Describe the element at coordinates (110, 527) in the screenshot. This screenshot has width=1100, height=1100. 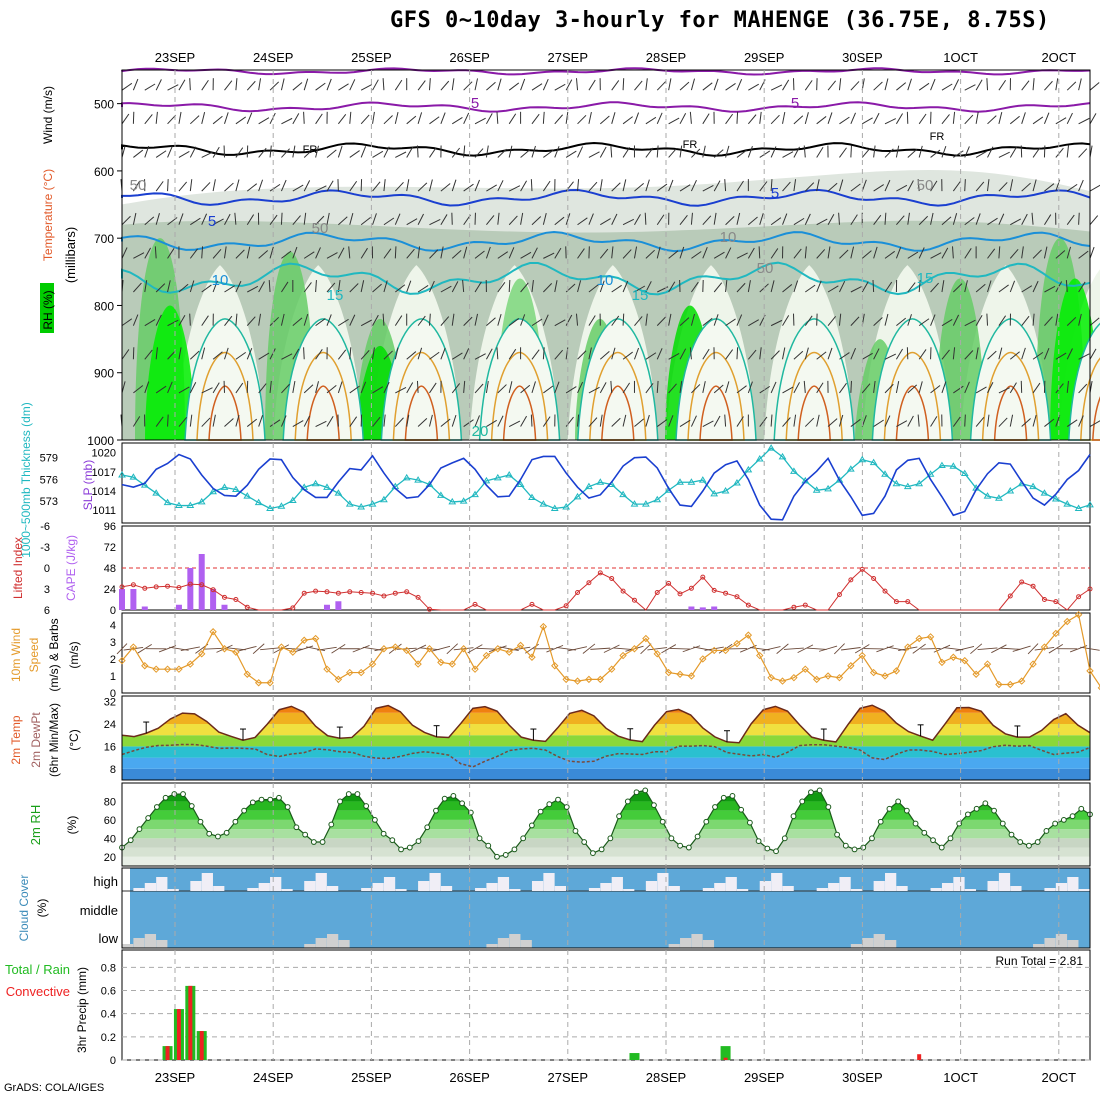
I see `cape-tick: 96` at that location.